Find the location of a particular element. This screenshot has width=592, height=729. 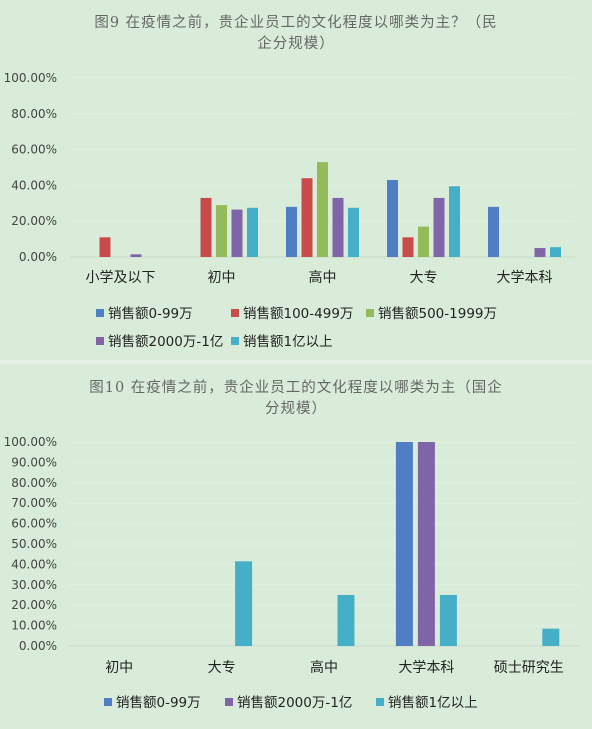

legend-label: 销售额500-1999万 is located at coordinates (437, 314).